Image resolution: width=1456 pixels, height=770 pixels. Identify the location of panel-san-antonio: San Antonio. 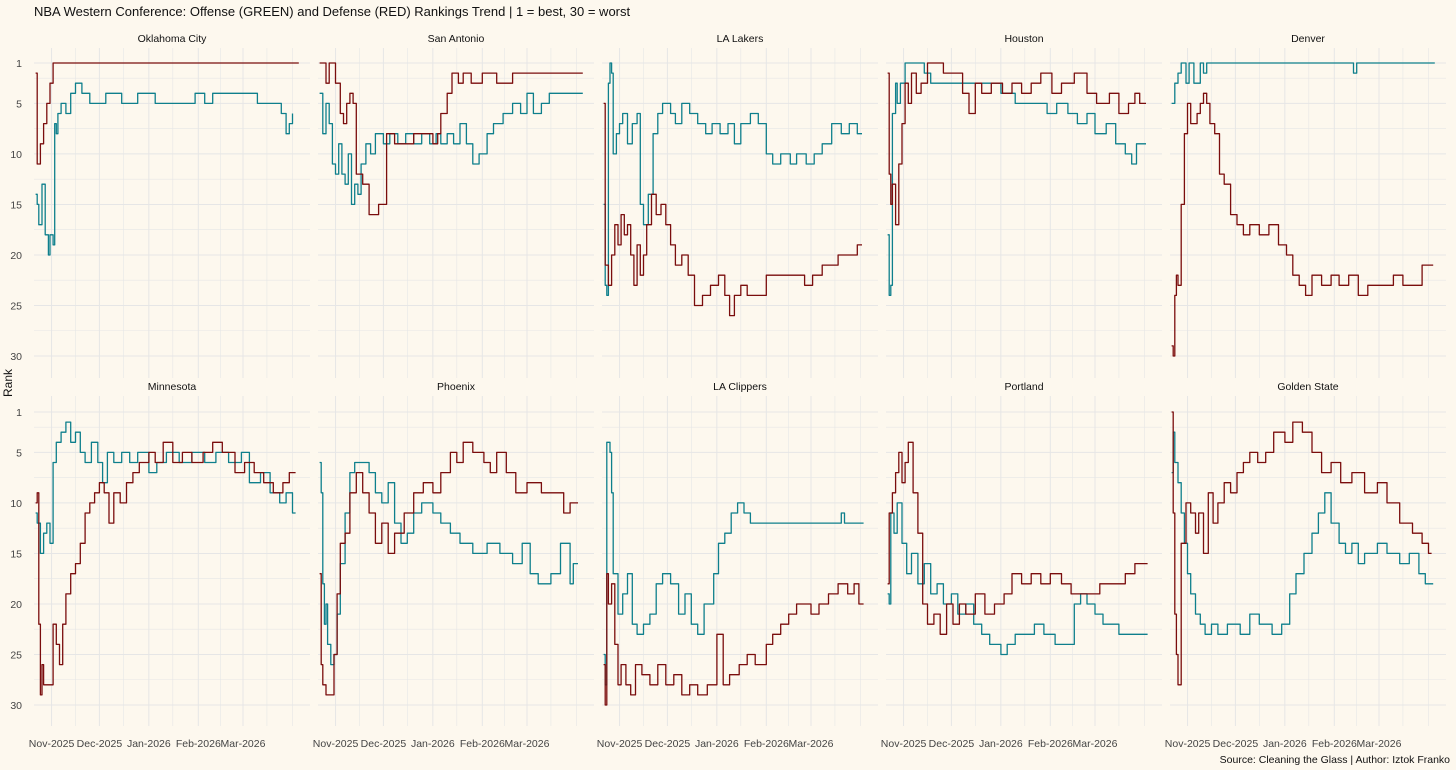
(456, 205).